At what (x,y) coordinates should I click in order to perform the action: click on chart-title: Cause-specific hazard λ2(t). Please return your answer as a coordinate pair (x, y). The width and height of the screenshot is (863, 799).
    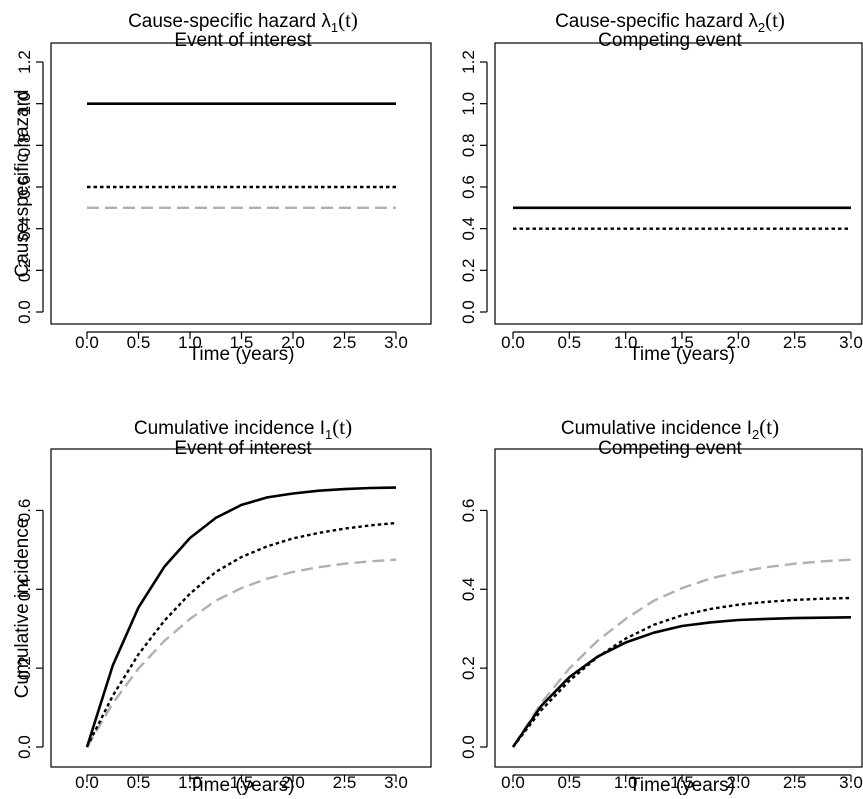
    Looking at the image, I should click on (670, 21).